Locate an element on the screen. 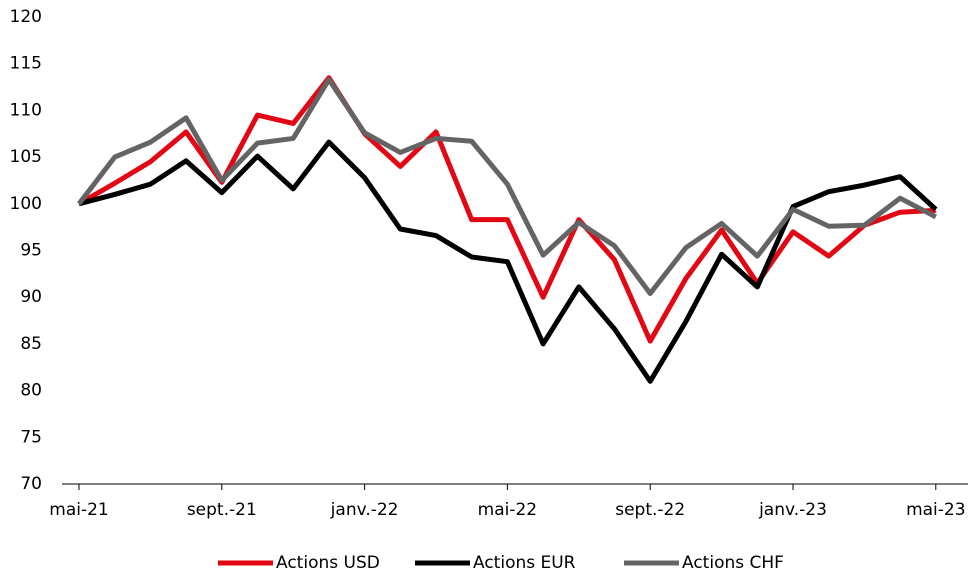  y-tick-label: 80 is located at coordinates (31, 391).